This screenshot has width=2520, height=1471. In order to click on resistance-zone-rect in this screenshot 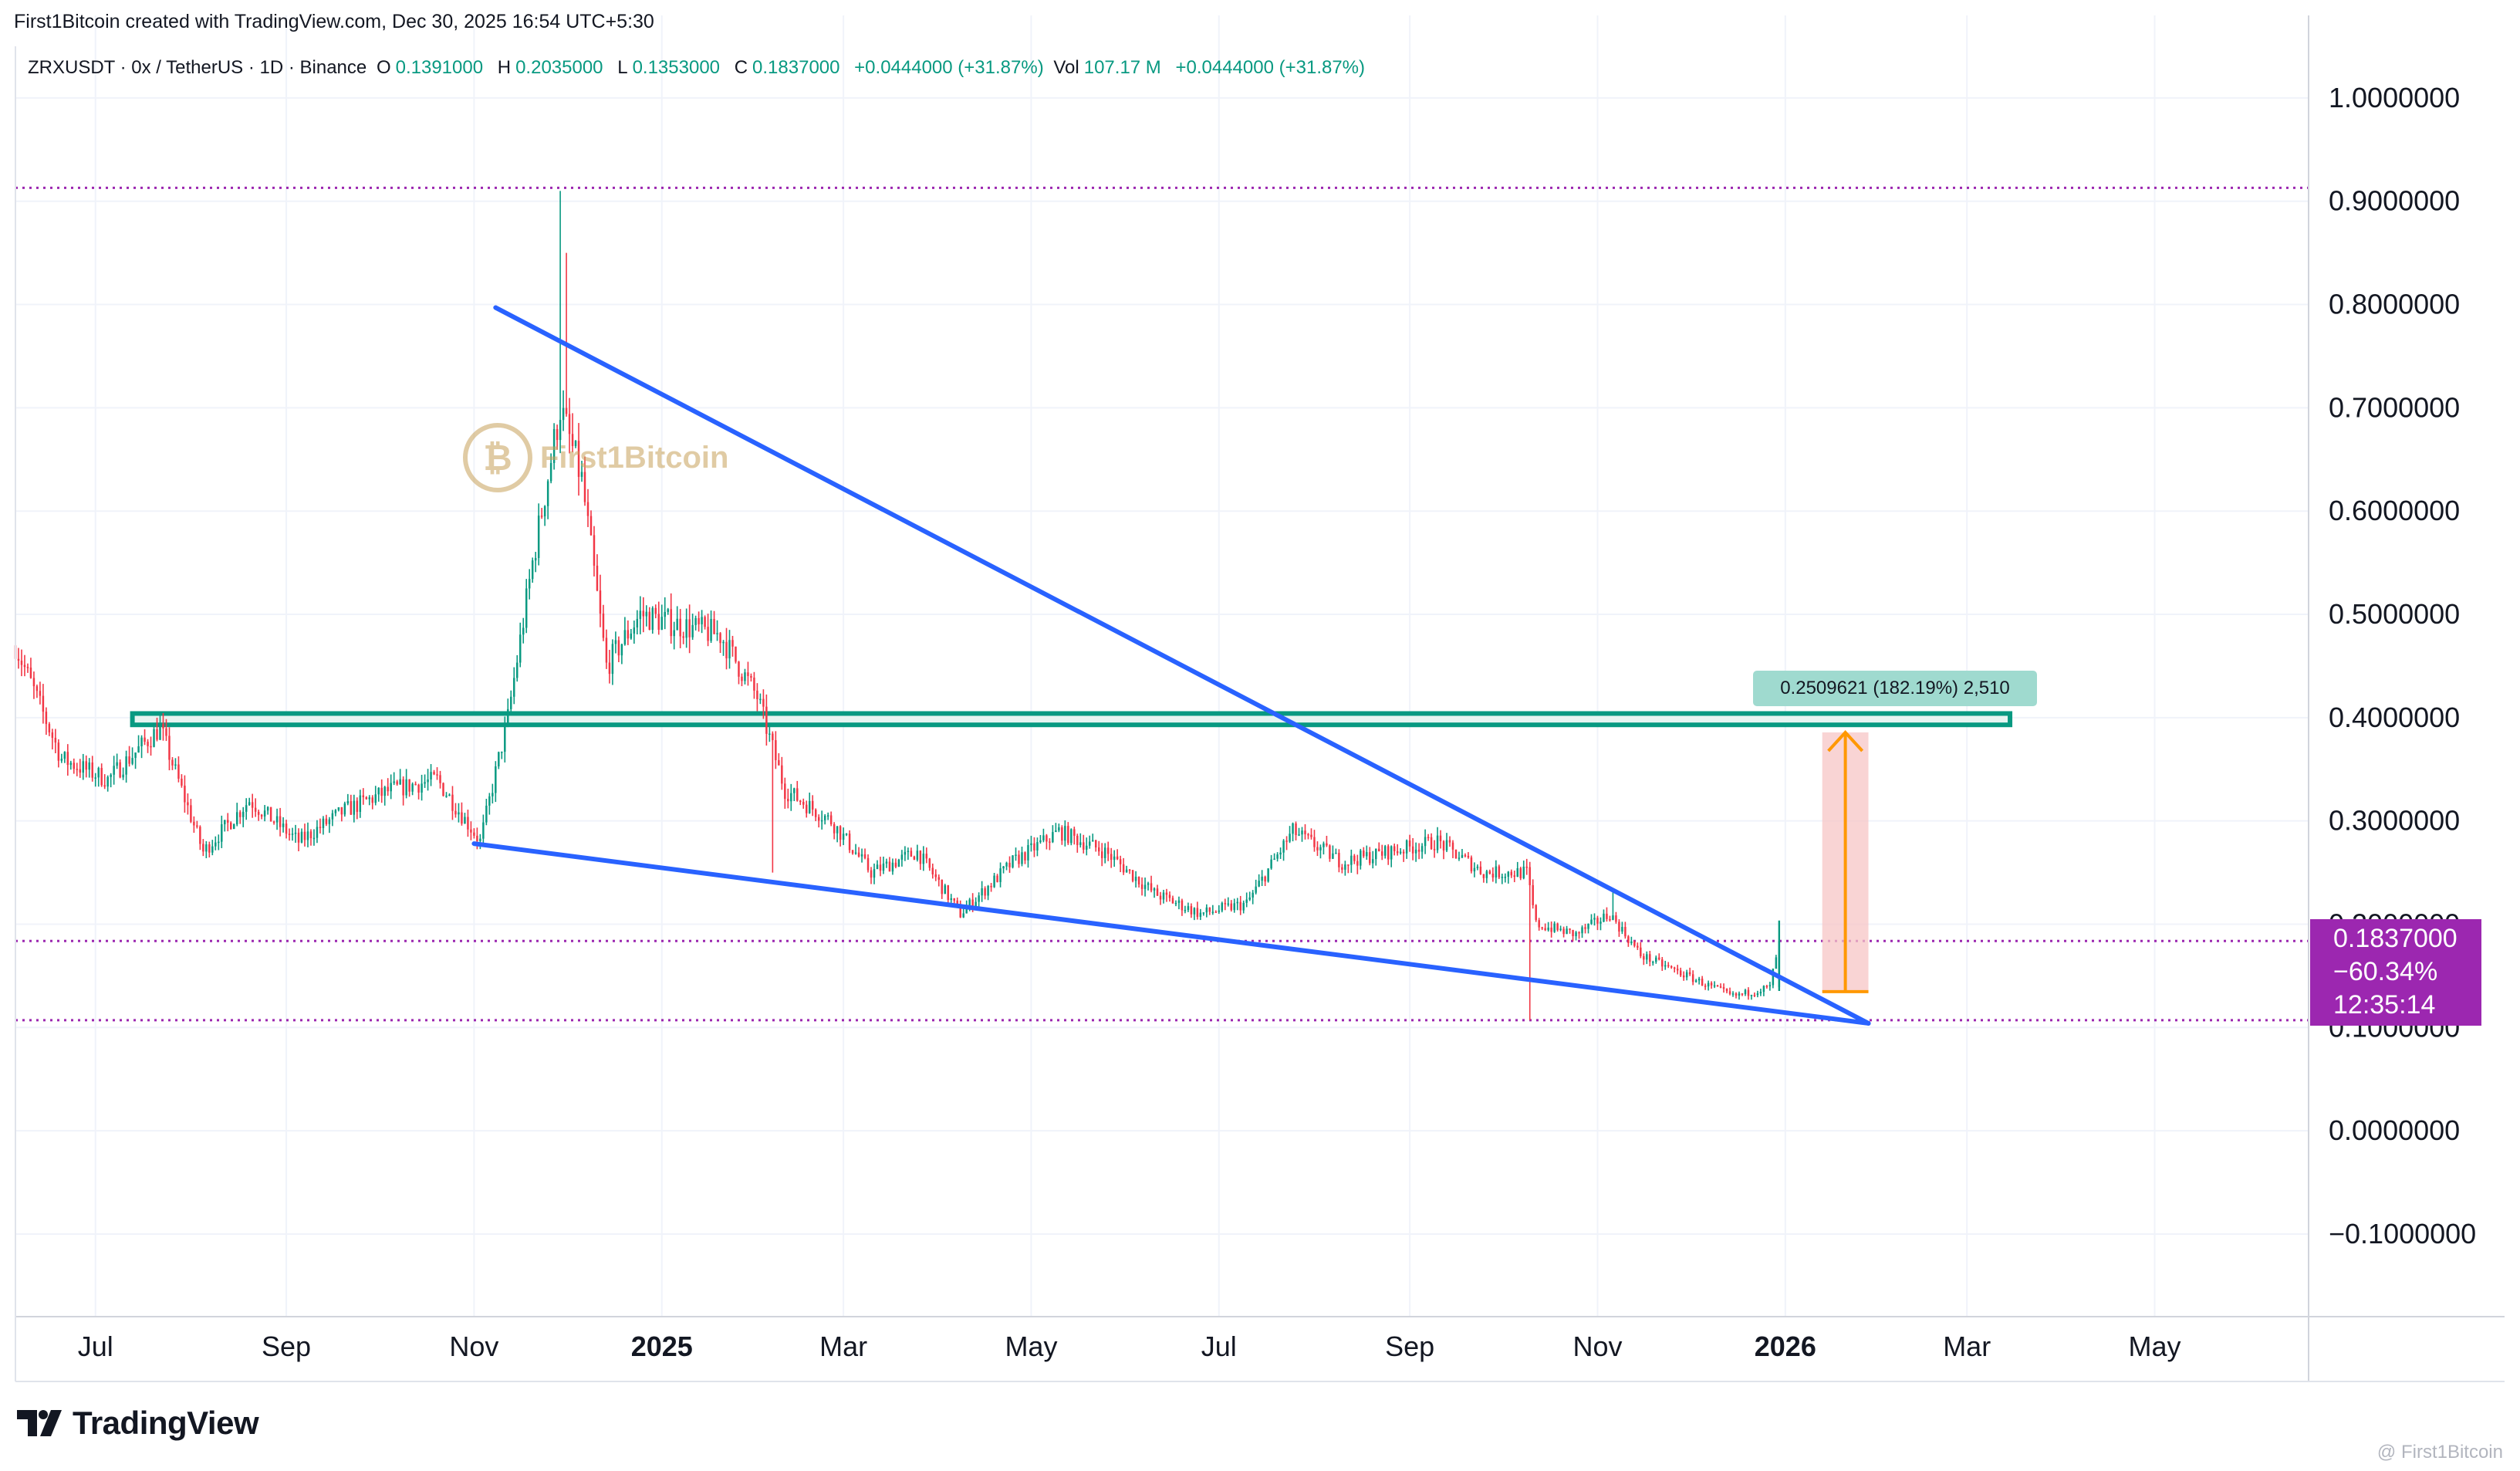, I will do `click(1071, 719)`.